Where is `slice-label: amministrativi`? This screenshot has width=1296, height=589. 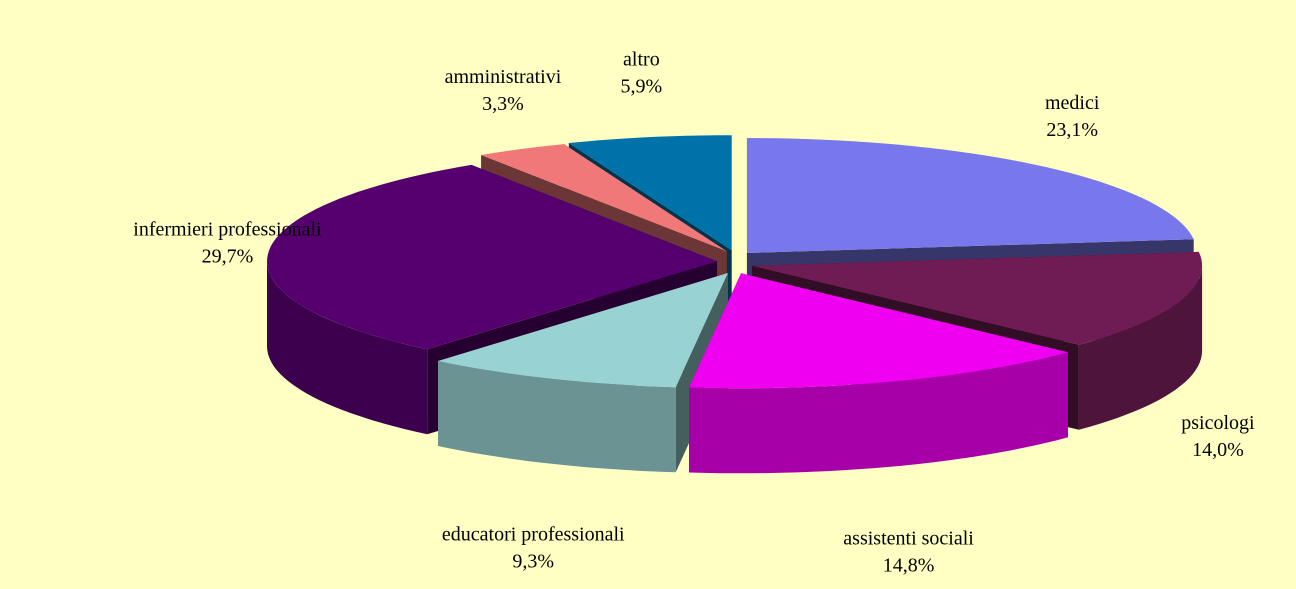
slice-label: amministrativi is located at coordinates (503, 77).